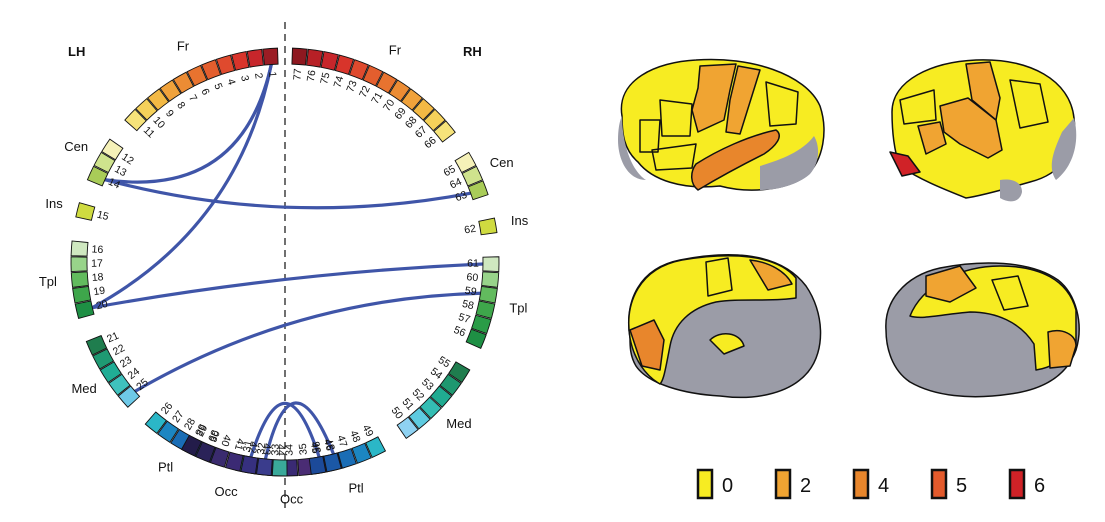 The width and height of the screenshot is (1105, 522). What do you see at coordinates (126, 362) in the screenshot?
I see `node-number-23: 23` at bounding box center [126, 362].